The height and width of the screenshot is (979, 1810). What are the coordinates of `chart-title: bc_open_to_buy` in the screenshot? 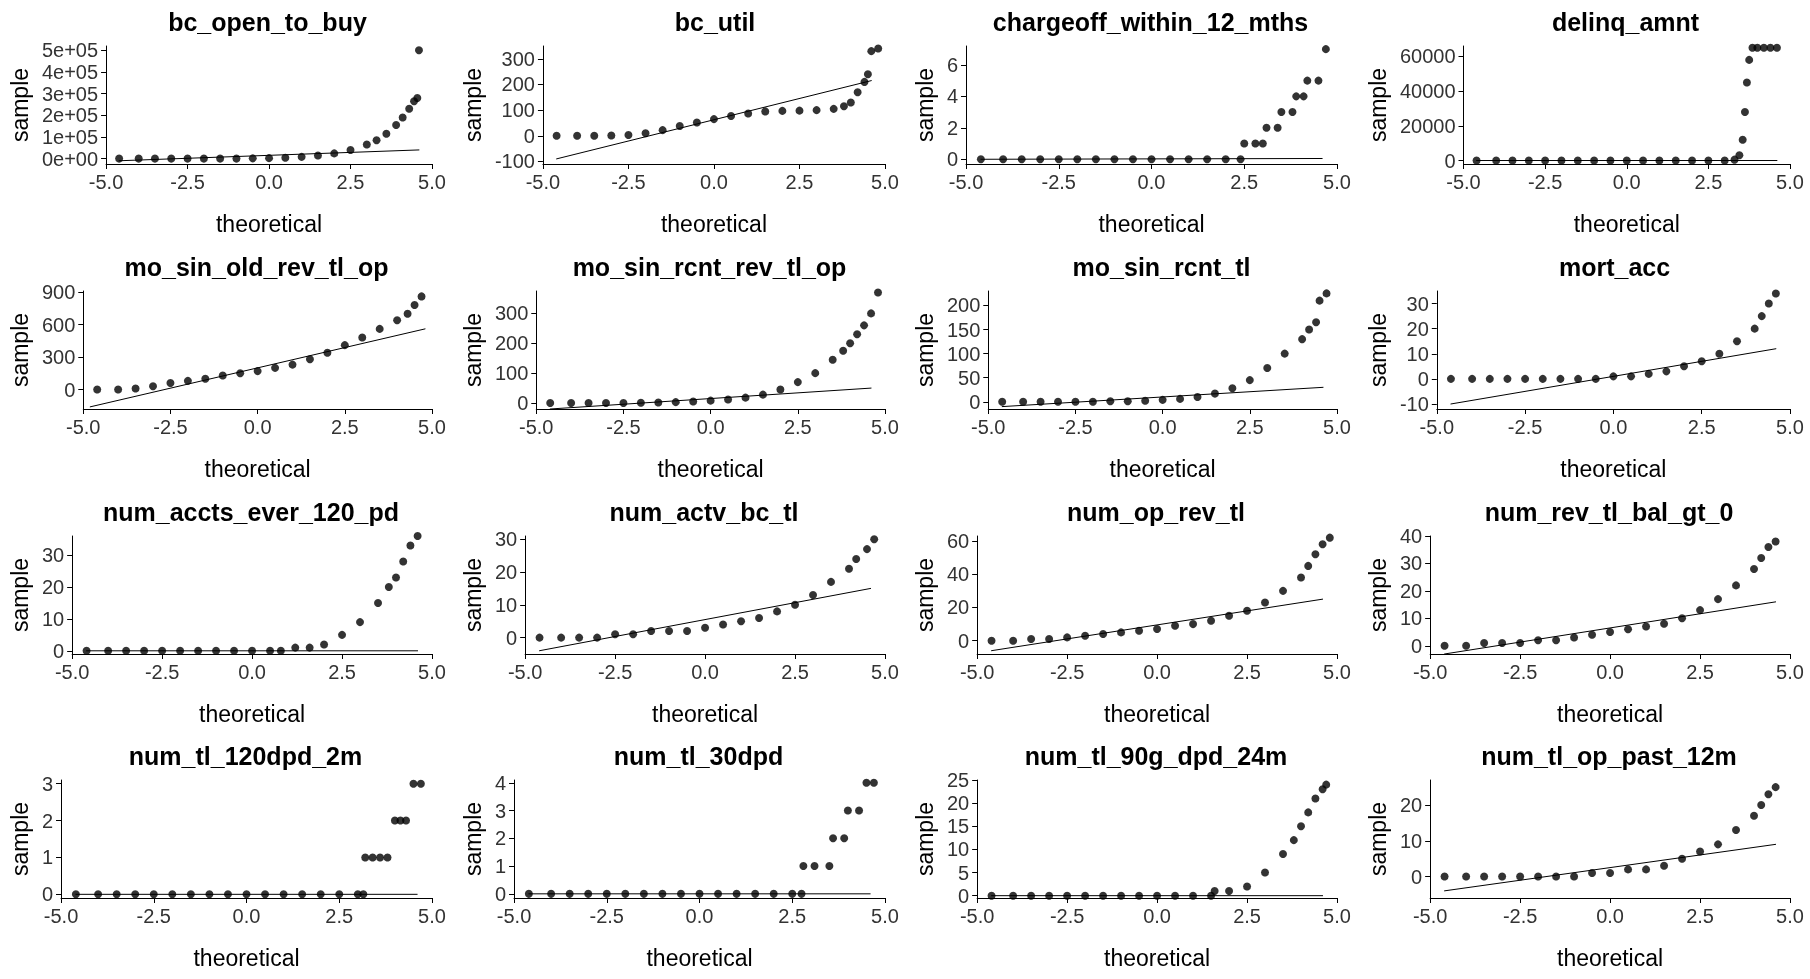 It's located at (267, 21).